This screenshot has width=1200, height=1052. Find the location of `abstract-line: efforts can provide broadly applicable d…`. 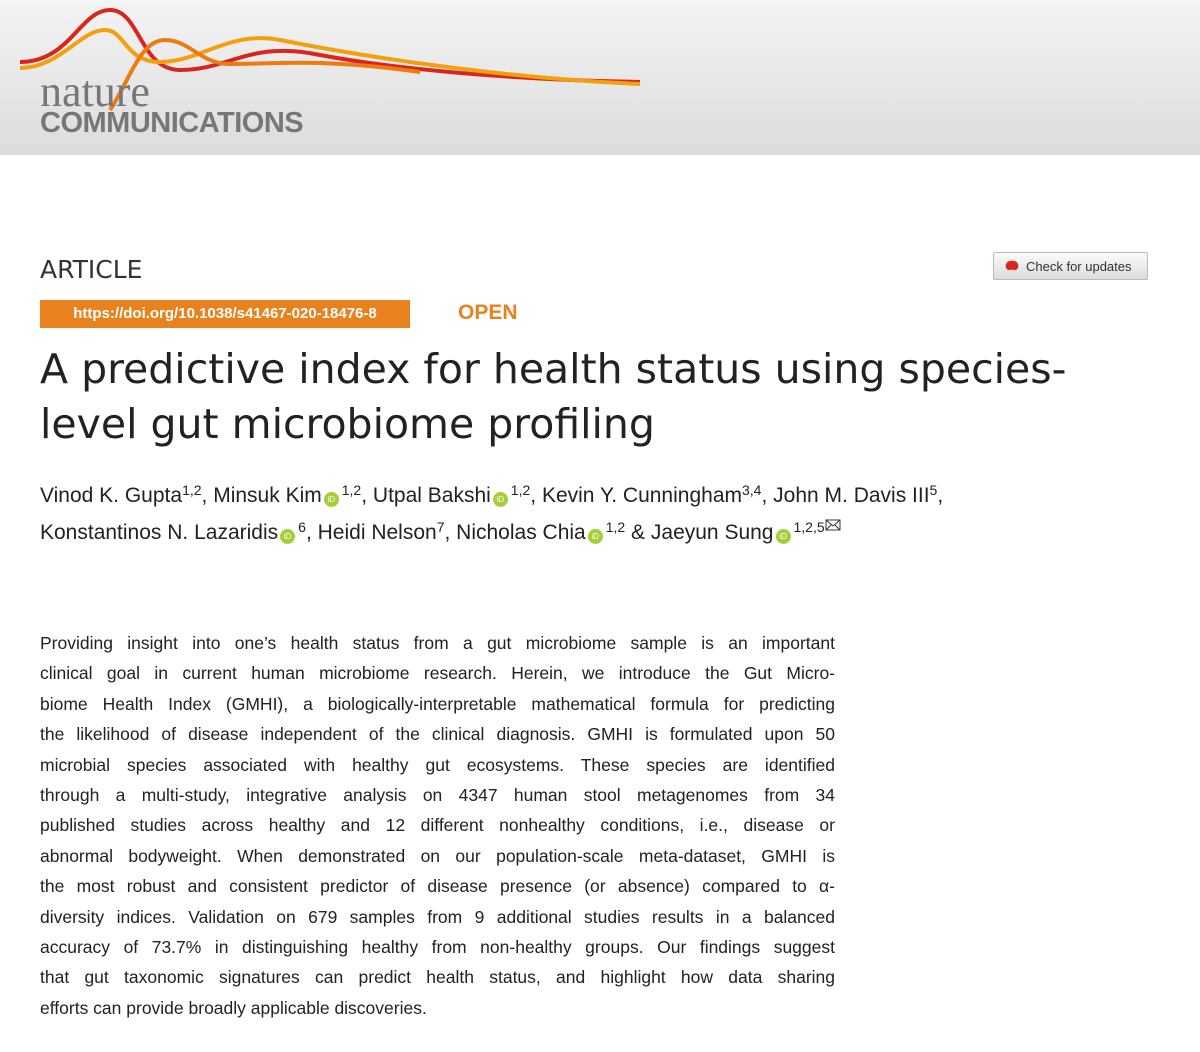

abstract-line: efforts can provide broadly applicable d… is located at coordinates (233, 1007).